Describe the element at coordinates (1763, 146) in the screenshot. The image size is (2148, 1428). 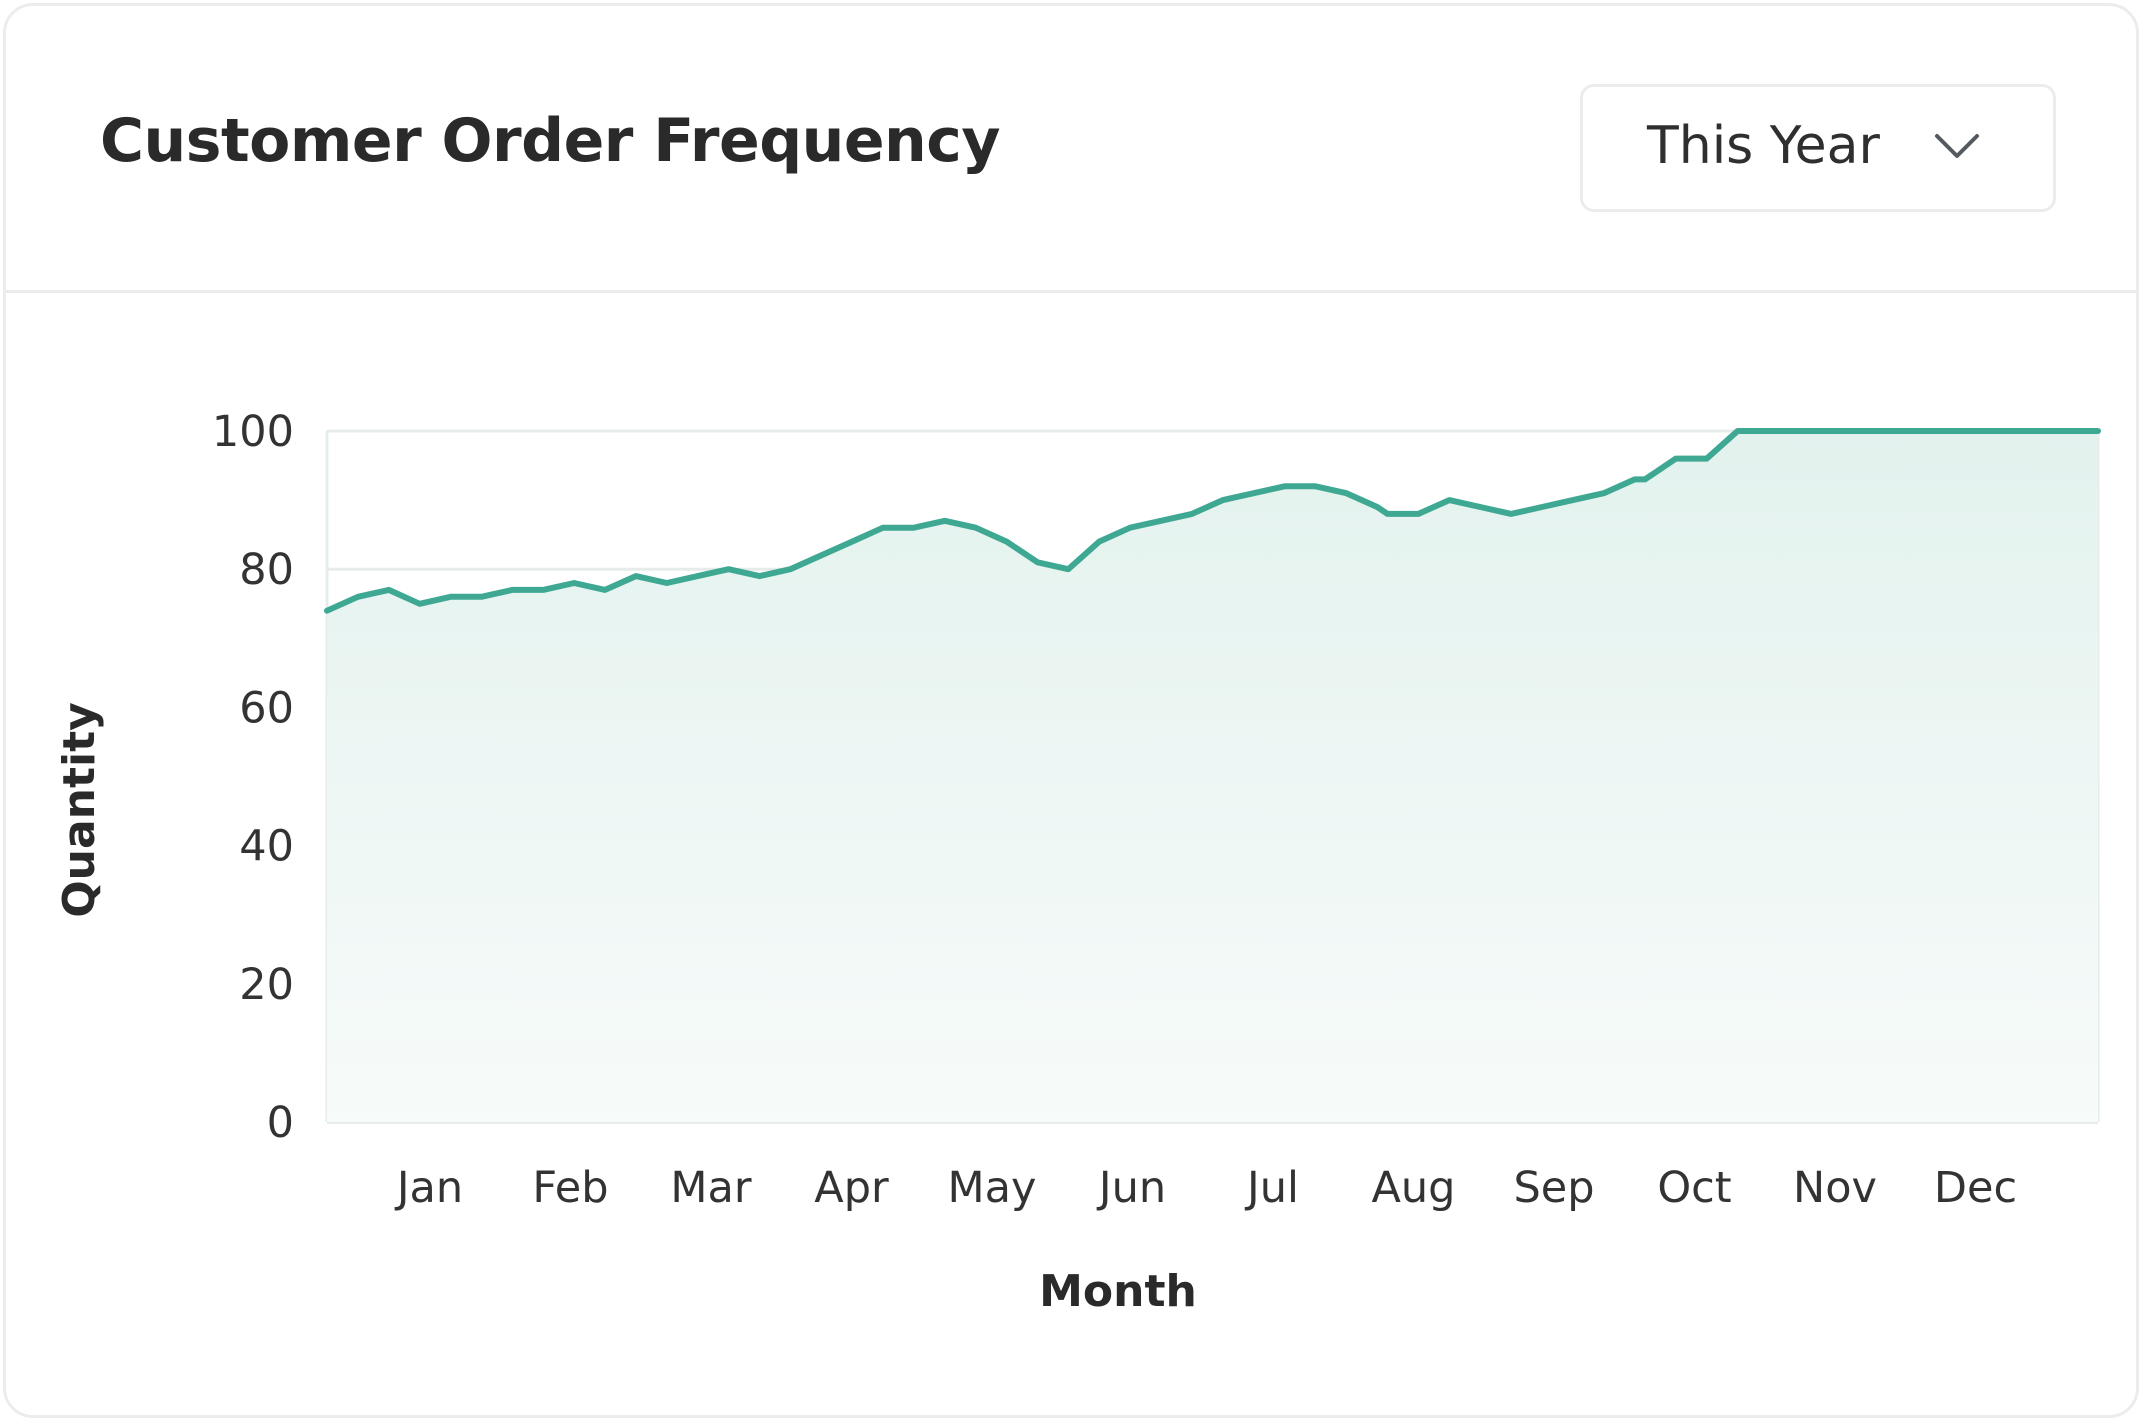
I see `period-select-value: This Year` at that location.